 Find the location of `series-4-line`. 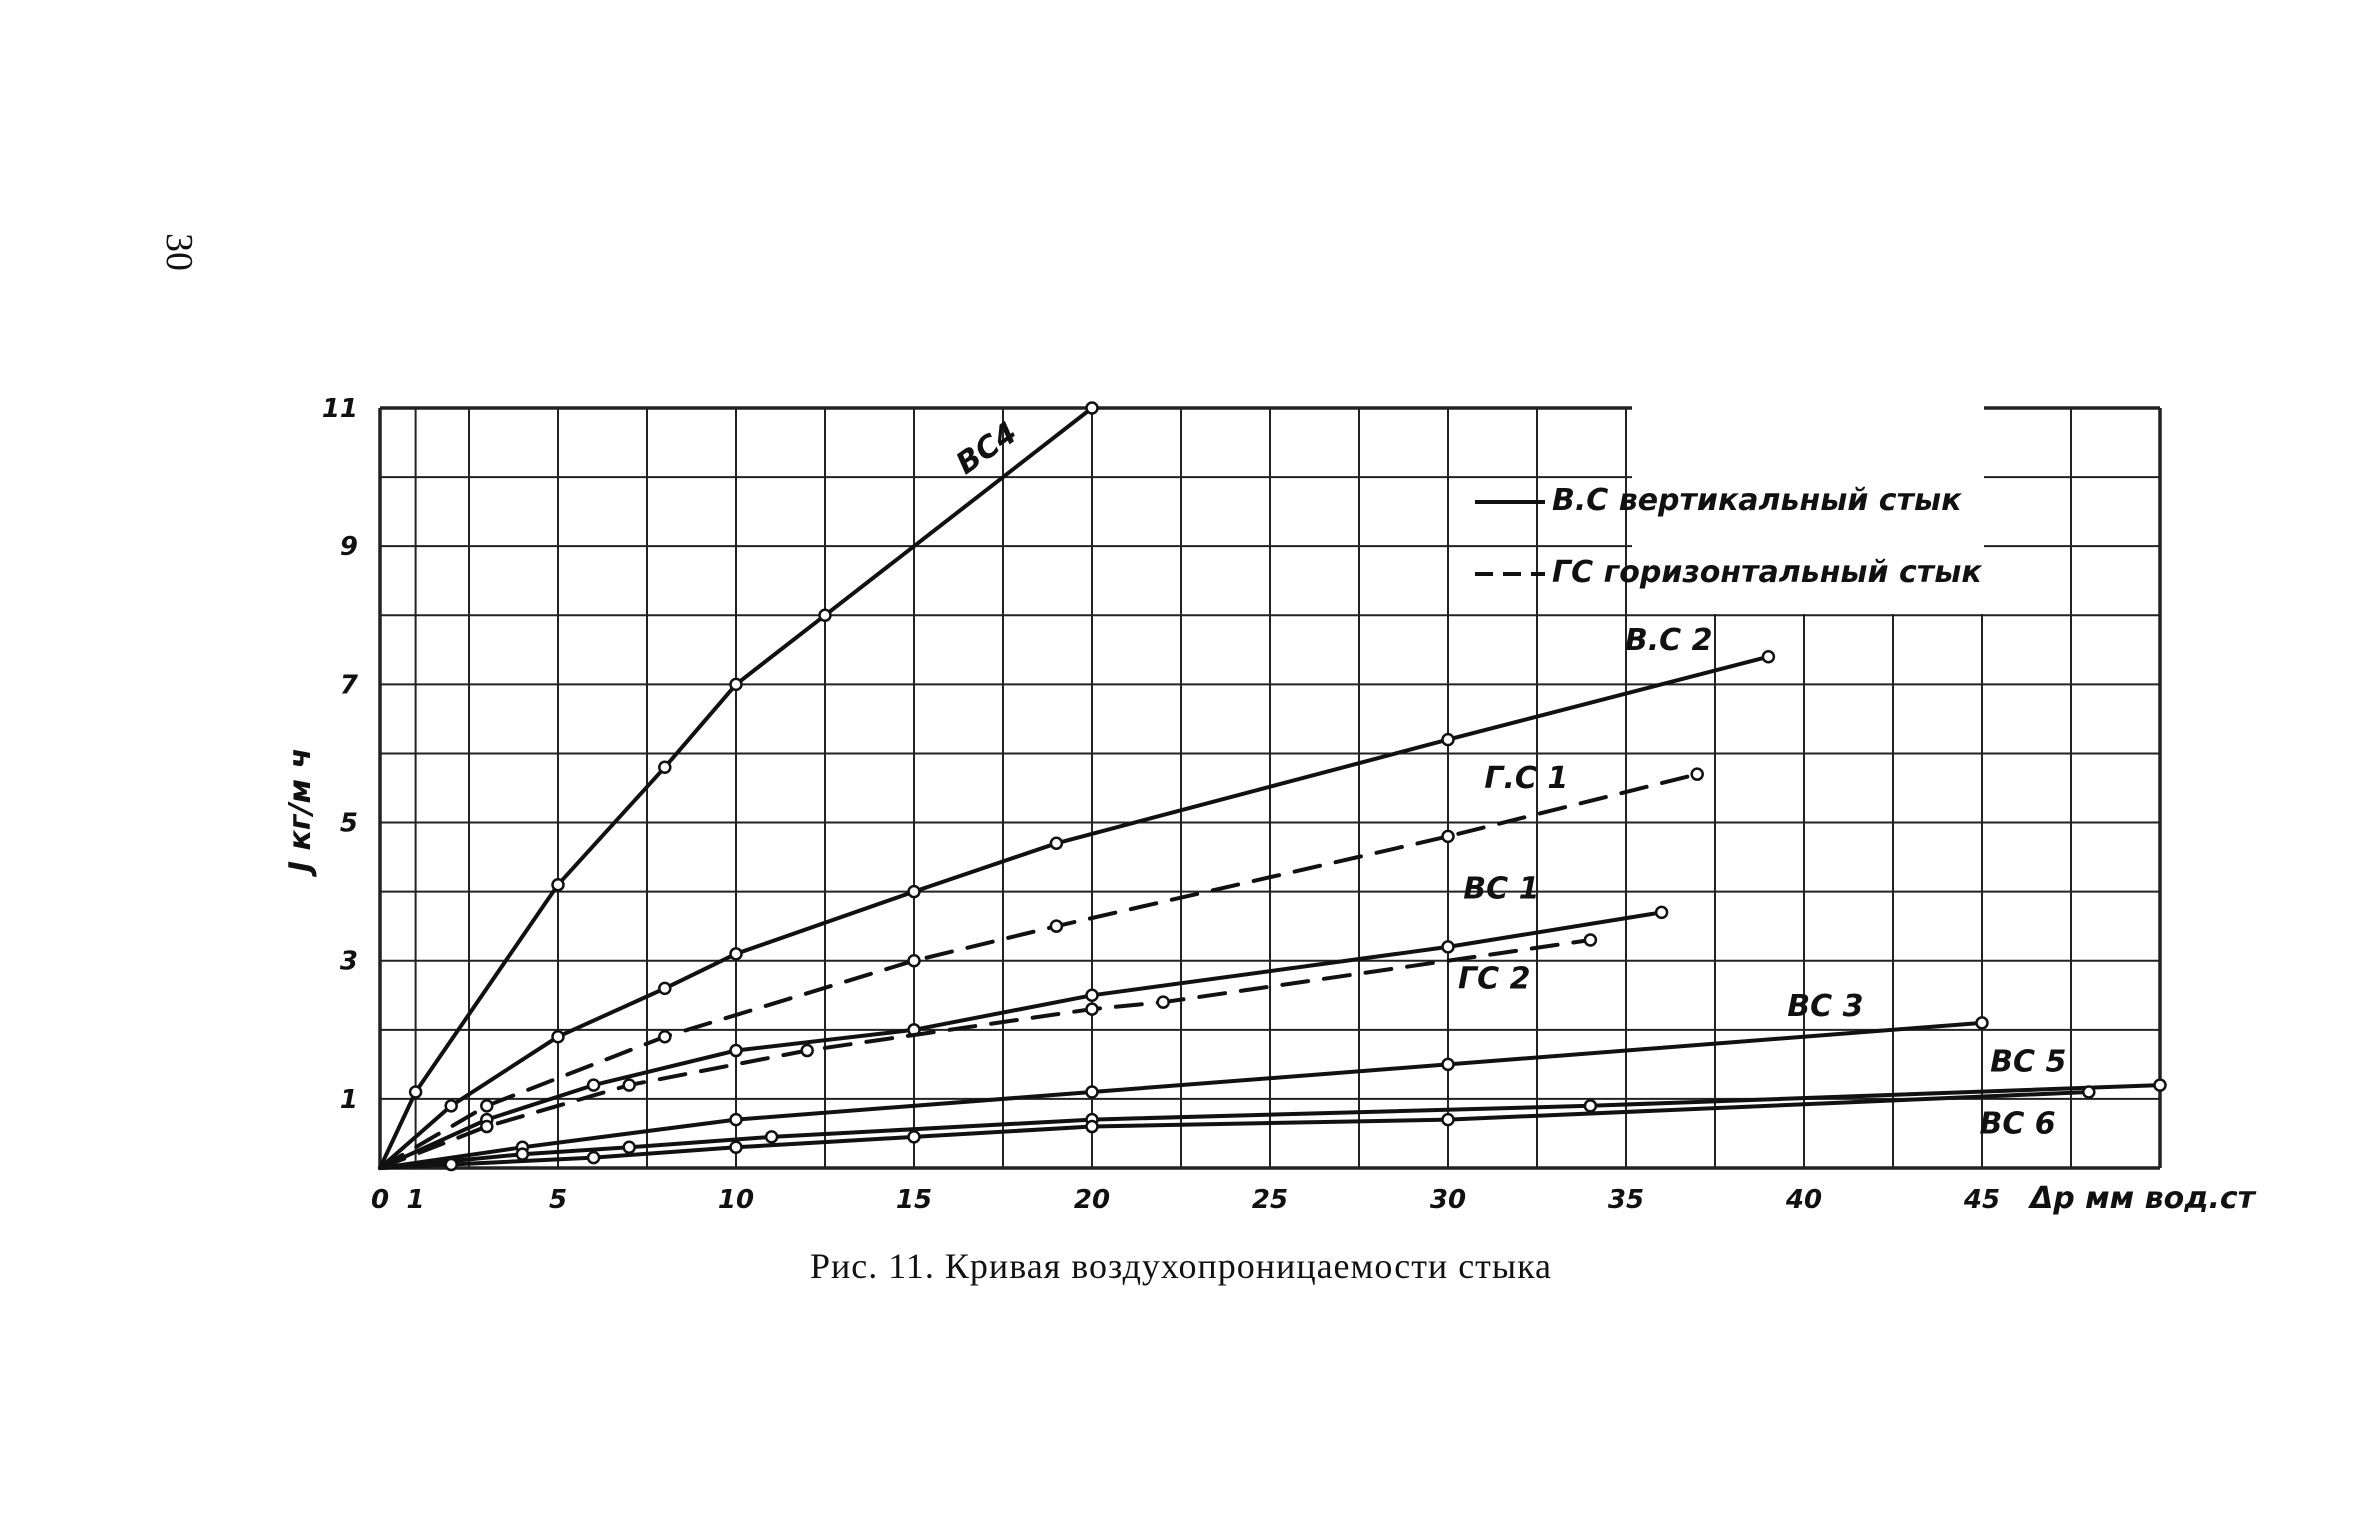

series-4-line is located at coordinates (1021, 1040).